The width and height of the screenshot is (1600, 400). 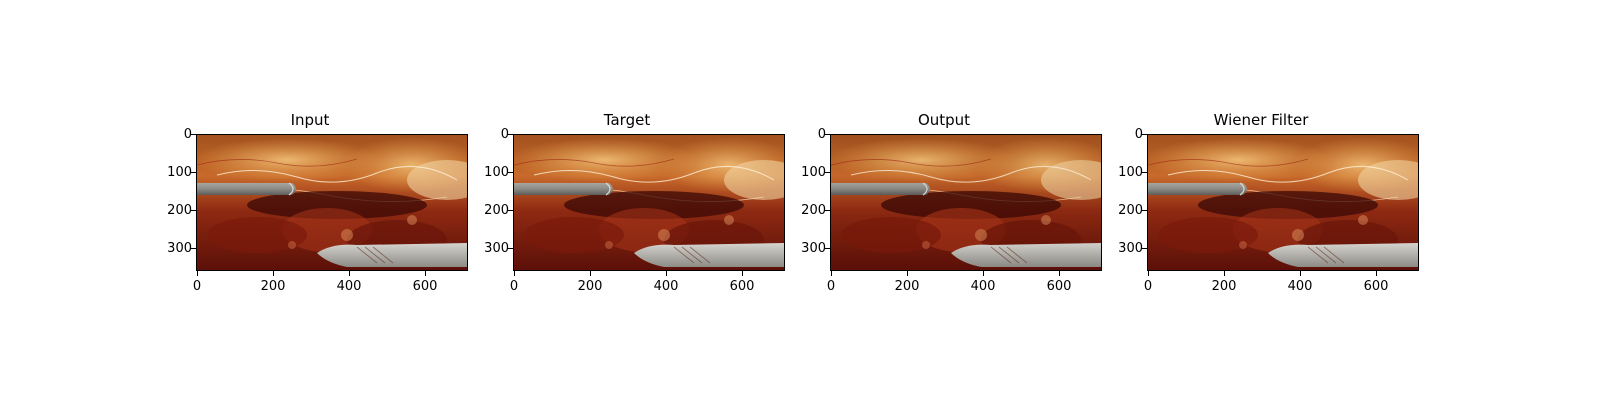 What do you see at coordinates (944, 120) in the screenshot?
I see `subplot-title: Output` at bounding box center [944, 120].